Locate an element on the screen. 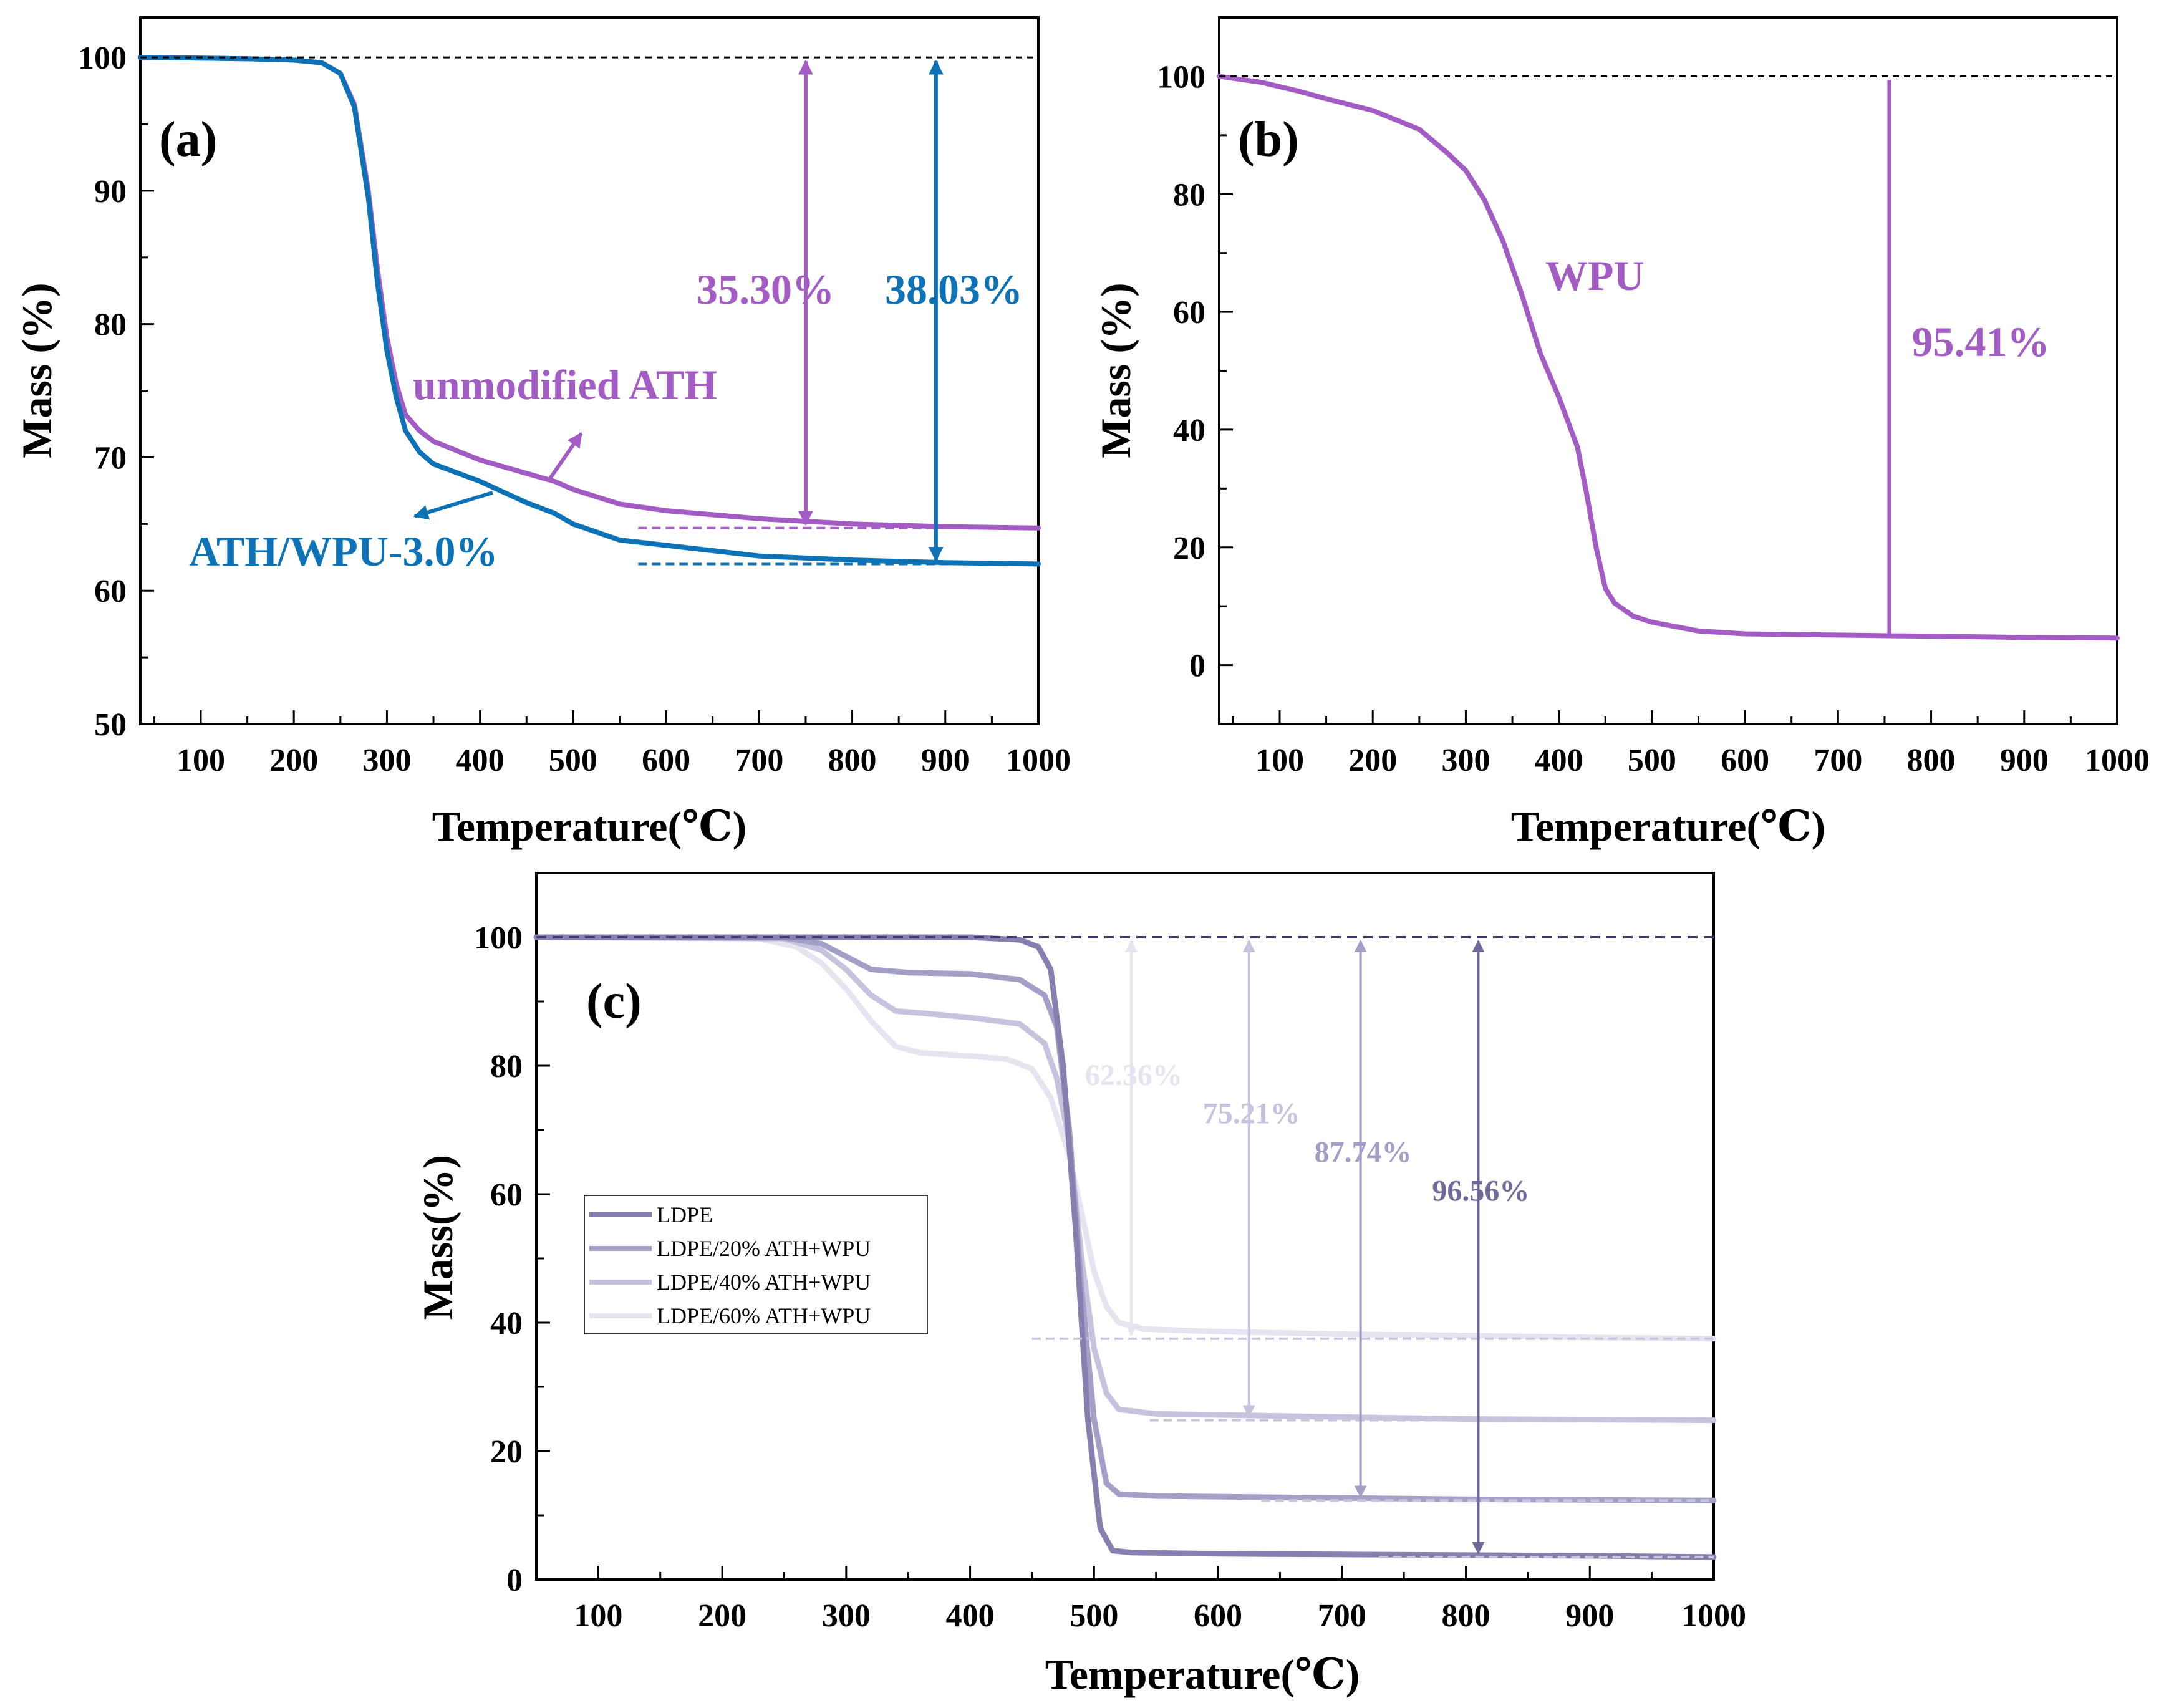 This screenshot has width=2169, height=1708. panel-a-series is located at coordinates (589, 311).